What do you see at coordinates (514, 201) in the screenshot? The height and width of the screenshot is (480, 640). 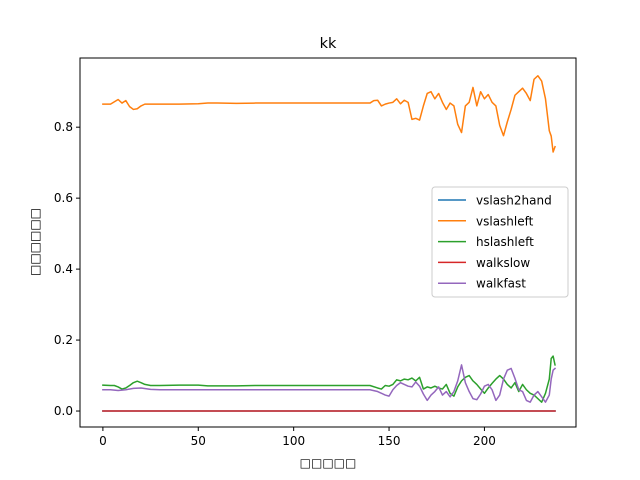 I see `legend-label-vslash2hand: vslash2hand` at bounding box center [514, 201].